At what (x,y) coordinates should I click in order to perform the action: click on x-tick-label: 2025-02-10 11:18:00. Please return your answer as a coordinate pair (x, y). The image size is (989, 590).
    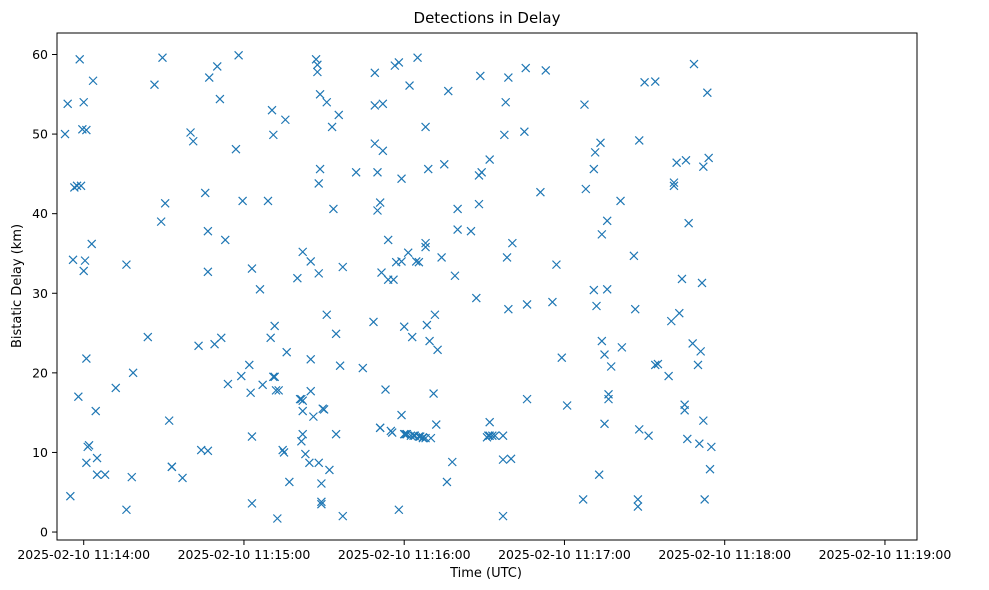
    Looking at the image, I should click on (724, 554).